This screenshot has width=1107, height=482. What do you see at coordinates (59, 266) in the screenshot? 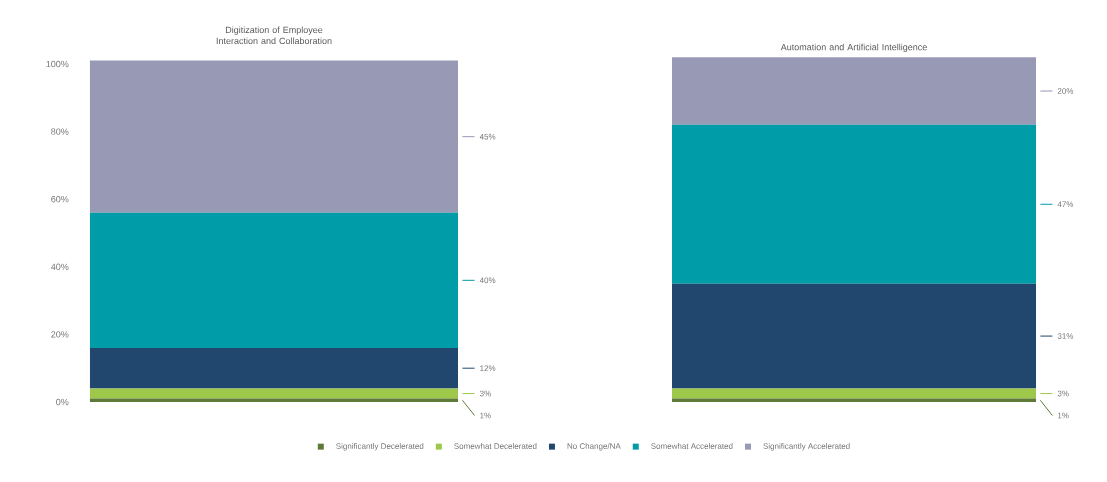
I see `y-tick-label: 40%` at bounding box center [59, 266].